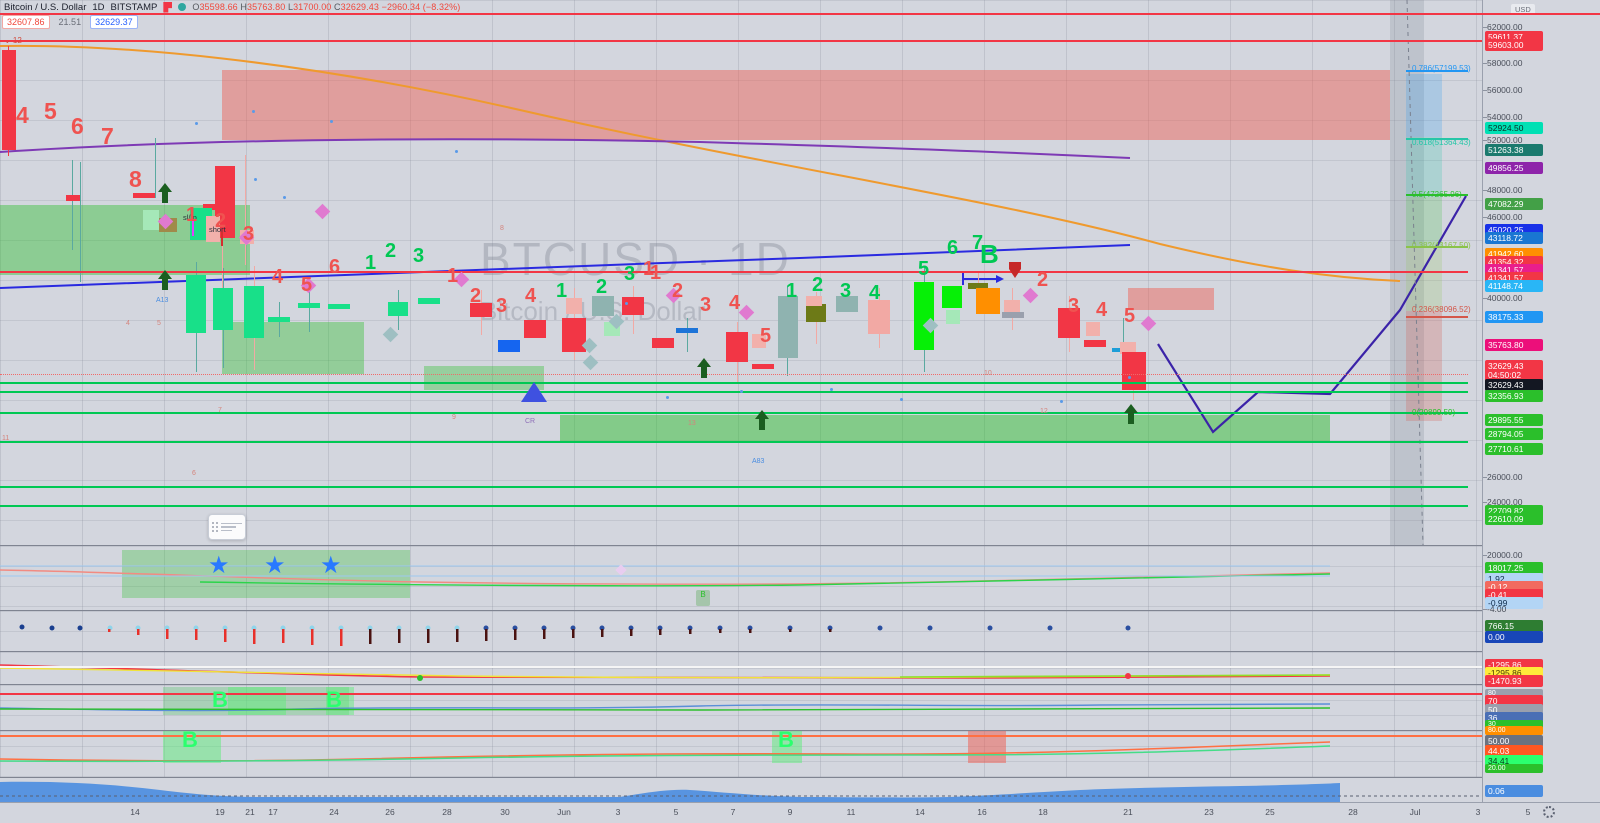 This screenshot has width=1600, height=823. What do you see at coordinates (741, 790) in the screenshot?
I see `volume-pane` at bounding box center [741, 790].